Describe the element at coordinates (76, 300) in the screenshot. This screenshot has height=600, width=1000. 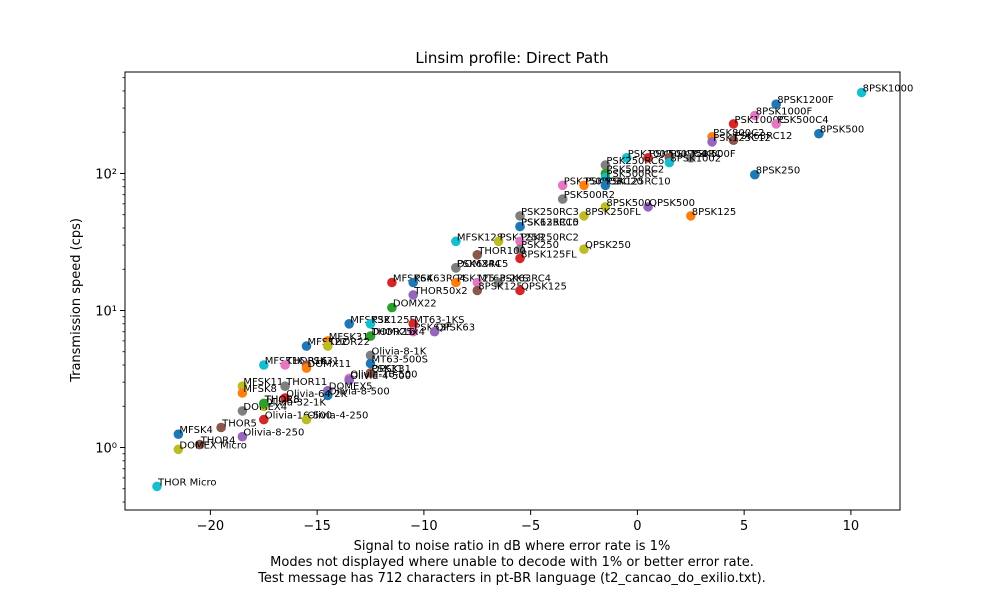
I see `y-axis-title: Transmission speed (cps)` at that location.